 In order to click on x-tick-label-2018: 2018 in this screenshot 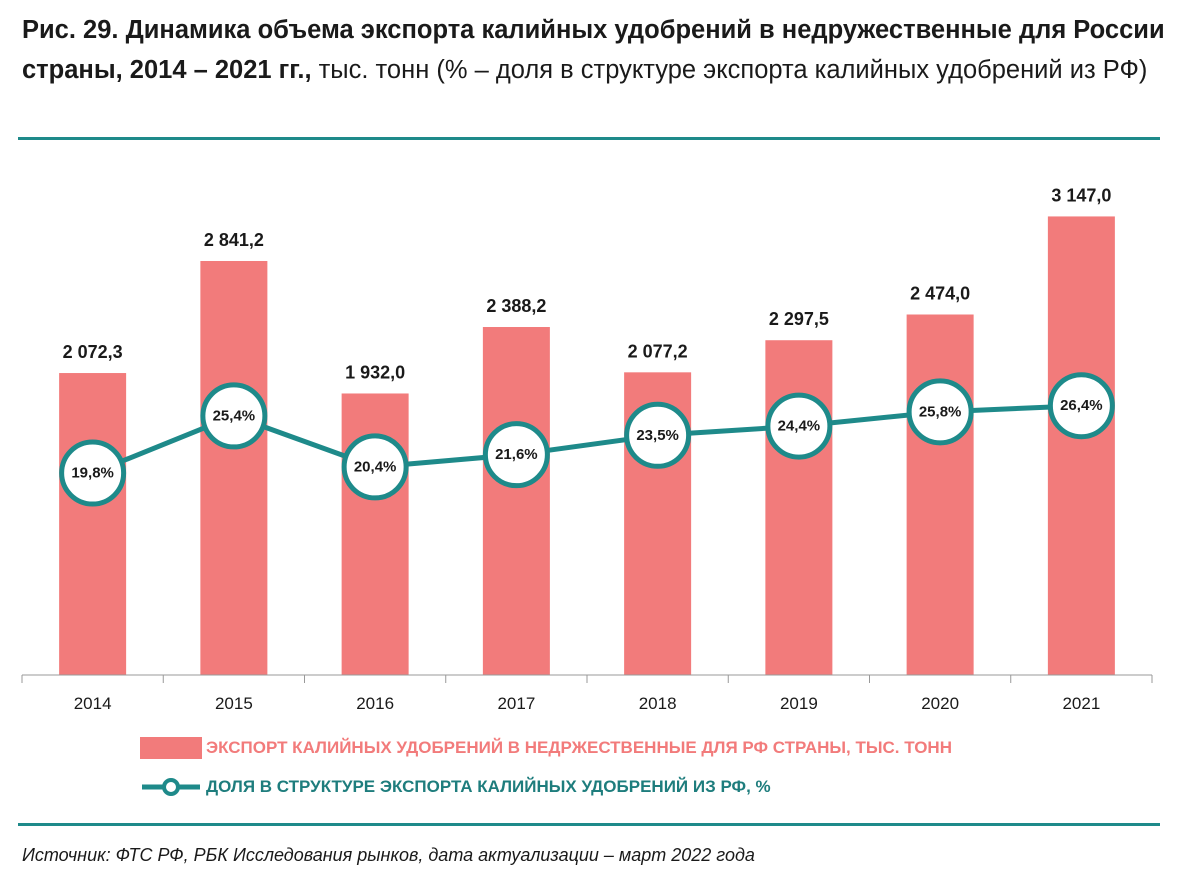, I will do `click(658, 703)`.